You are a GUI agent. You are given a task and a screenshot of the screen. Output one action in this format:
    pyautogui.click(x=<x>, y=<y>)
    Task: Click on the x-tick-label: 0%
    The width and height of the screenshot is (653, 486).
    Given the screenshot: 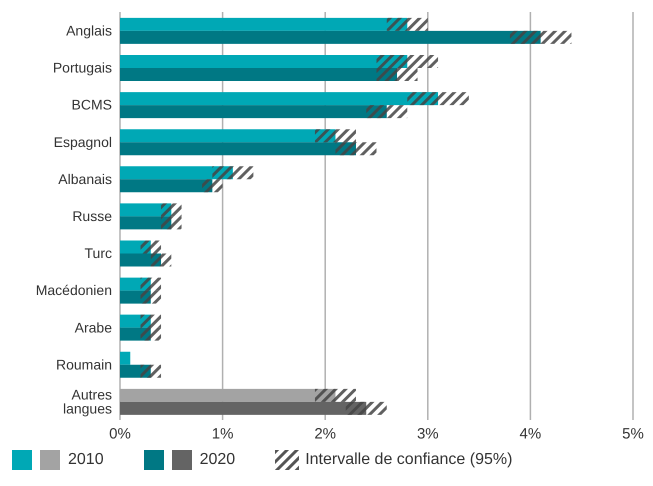 What is the action you would take?
    pyautogui.click(x=120, y=434)
    